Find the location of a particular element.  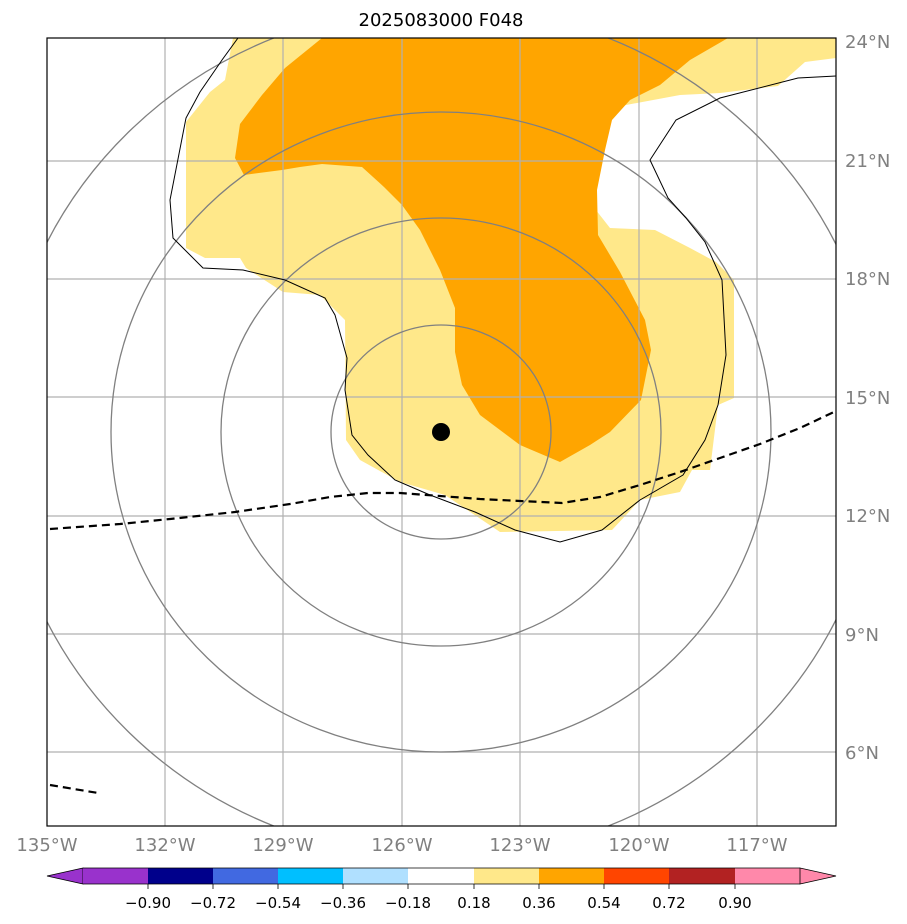

lat-label: 15°N is located at coordinates (867, 398).